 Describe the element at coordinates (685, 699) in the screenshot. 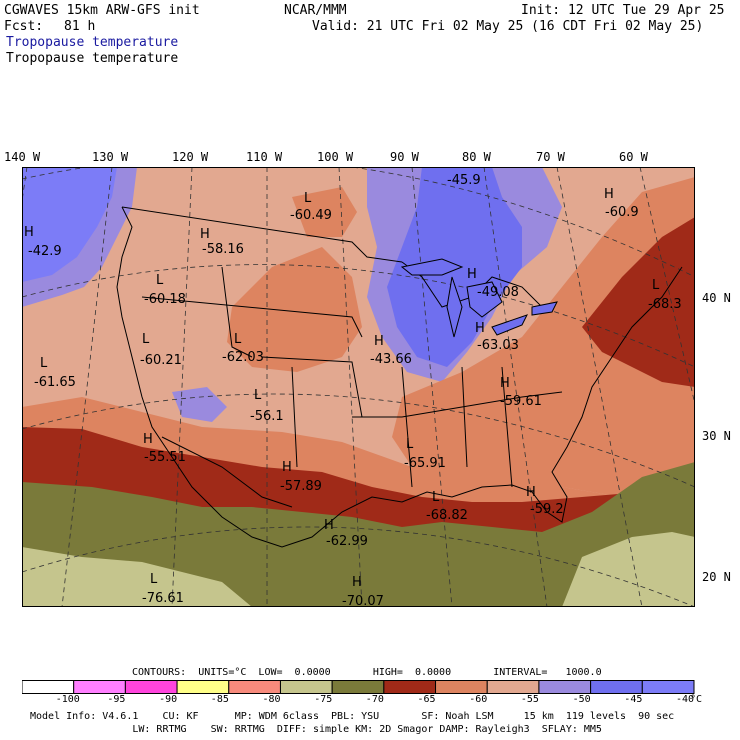

I see `color-bar-tick-label: -40` at that location.